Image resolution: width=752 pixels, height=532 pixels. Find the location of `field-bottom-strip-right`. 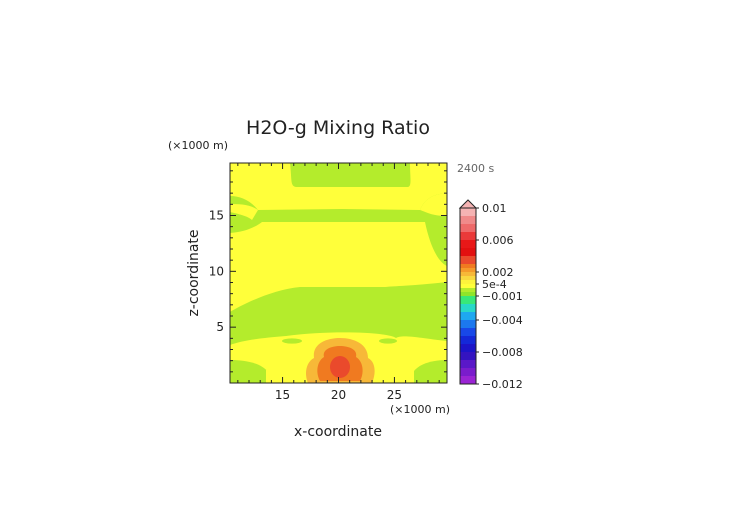

field-bottom-strip-right is located at coordinates (399, 376).